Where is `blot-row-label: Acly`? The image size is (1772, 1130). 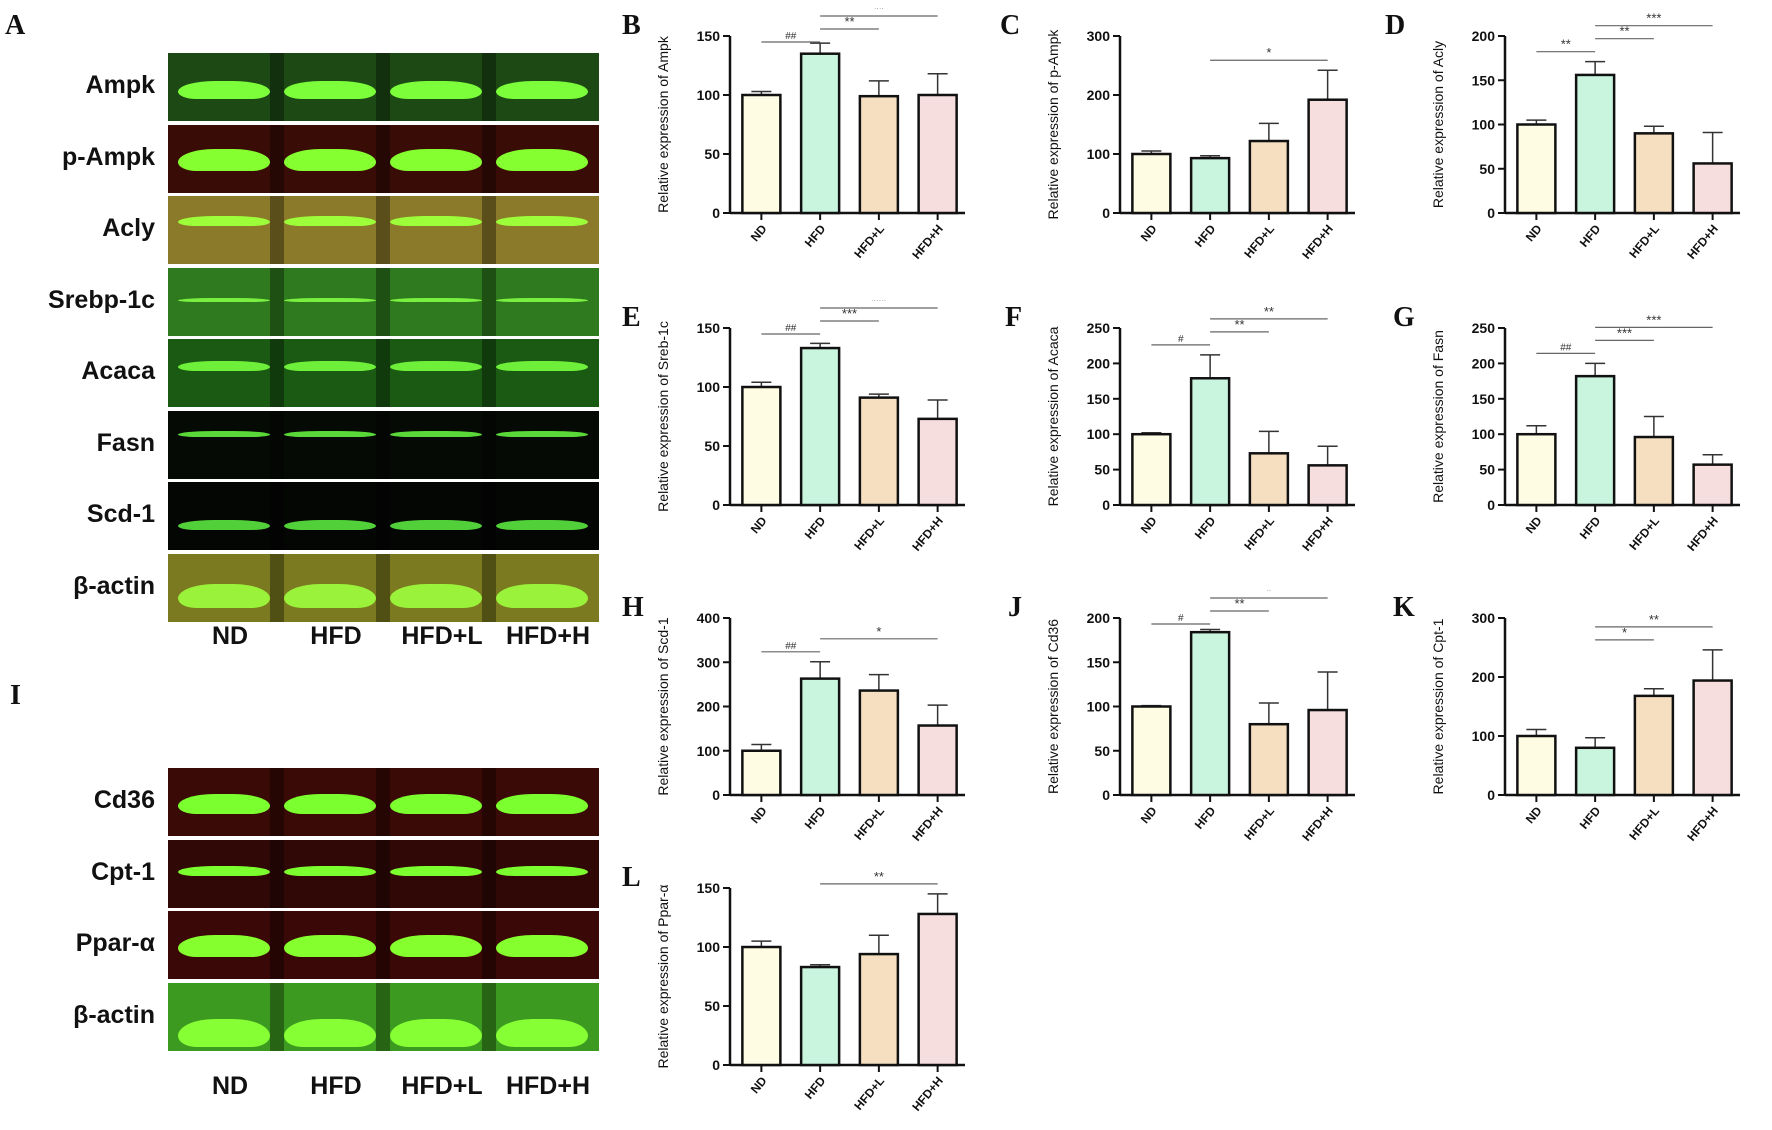 blot-row-label: Acly is located at coordinates (128, 228).